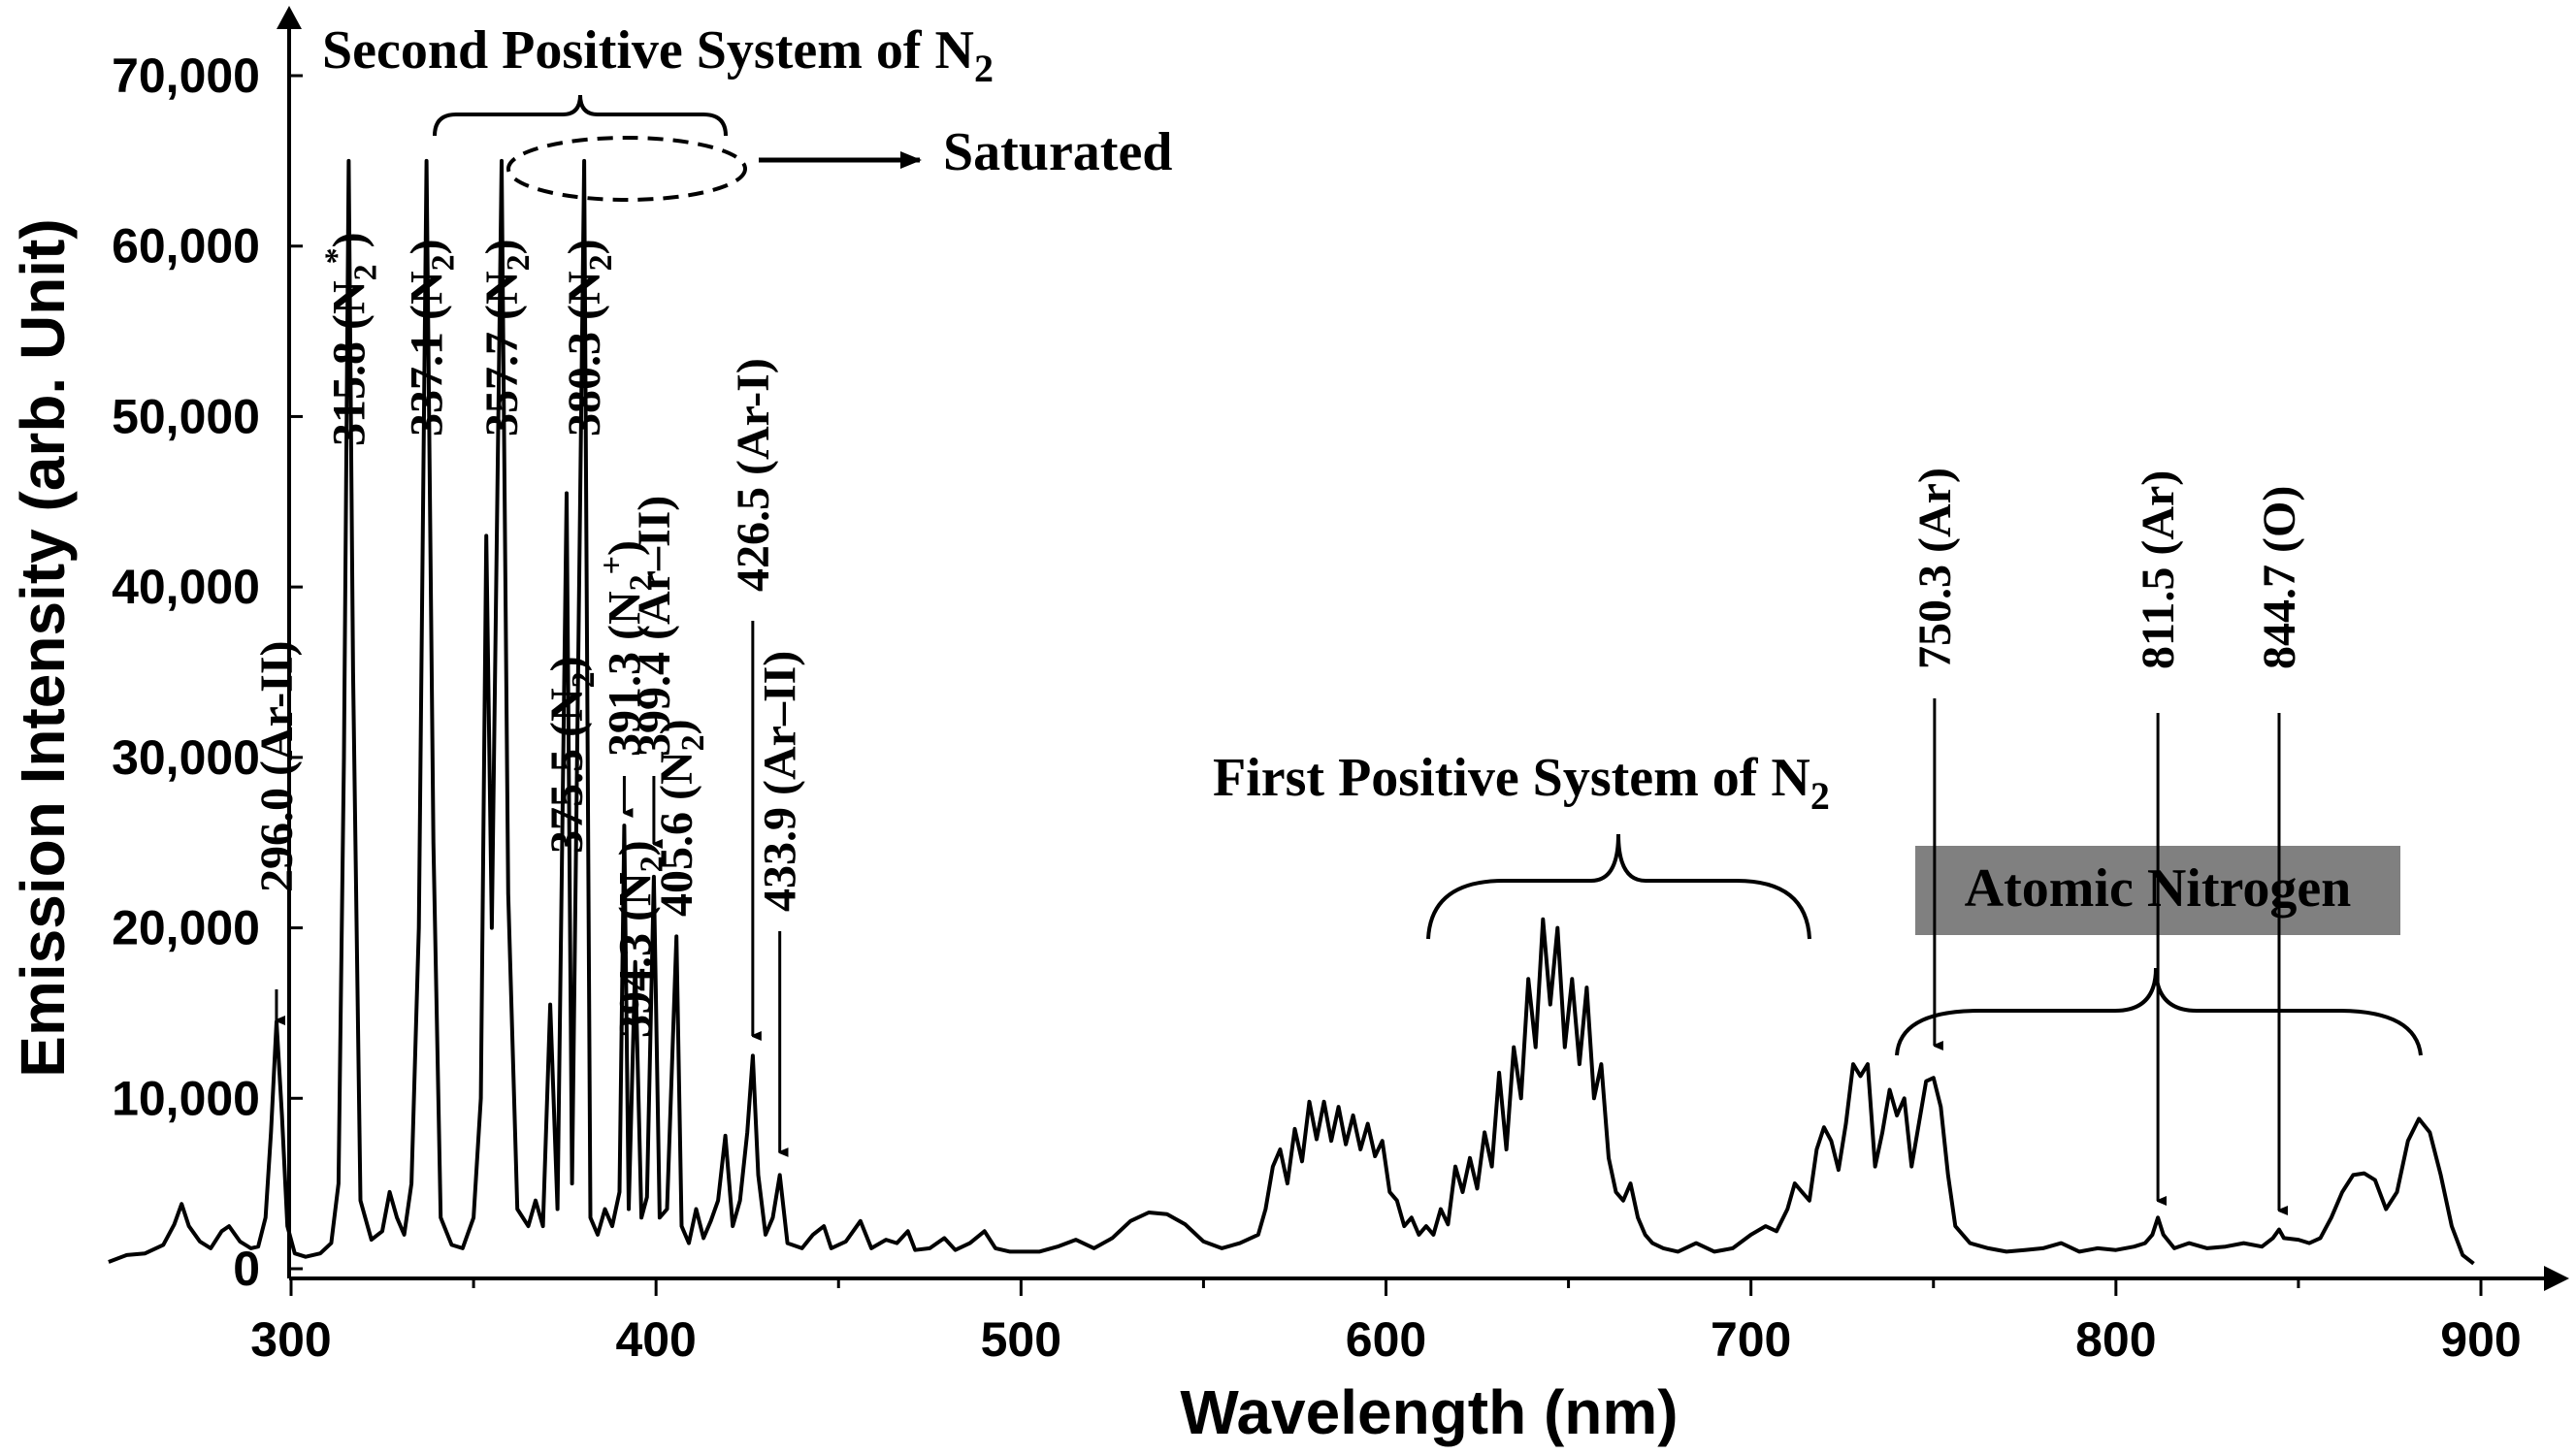 This screenshot has width=2576, height=1454. Describe the element at coordinates (2115, 1339) in the screenshot. I see `x-tick-label: 800` at that location.